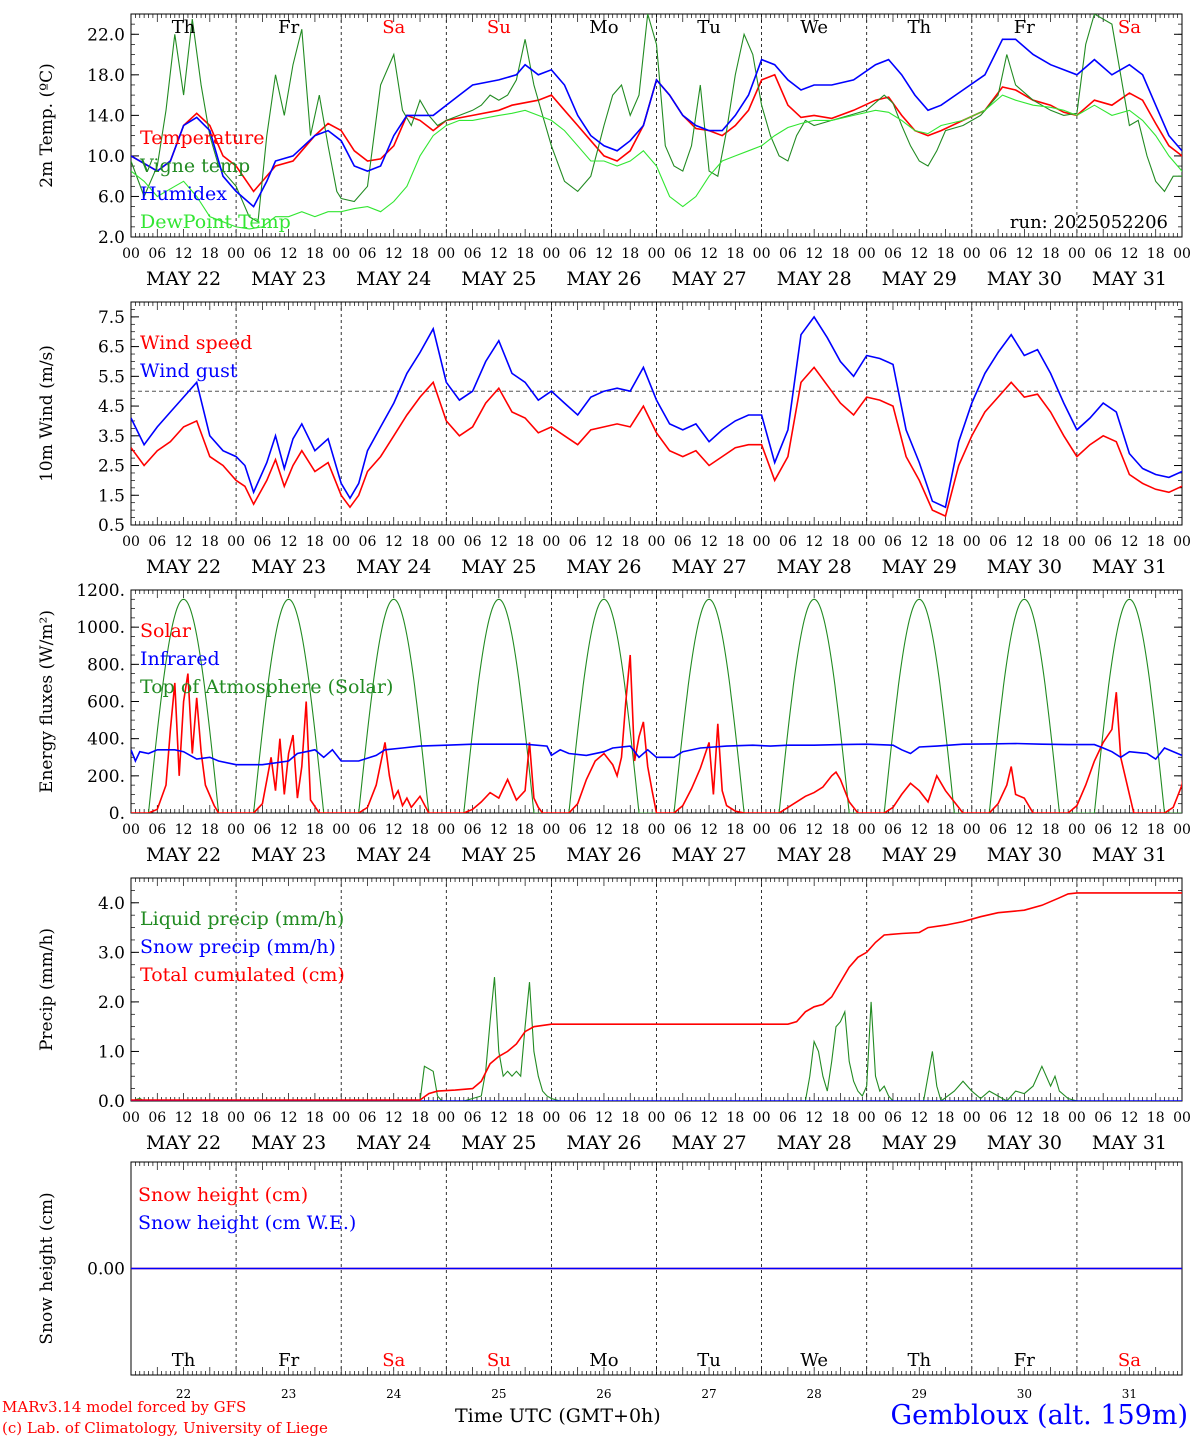 The width and height of the screenshot is (1194, 1440). I want to click on y-axis-label: Snow height (cm), so click(47, 1268).